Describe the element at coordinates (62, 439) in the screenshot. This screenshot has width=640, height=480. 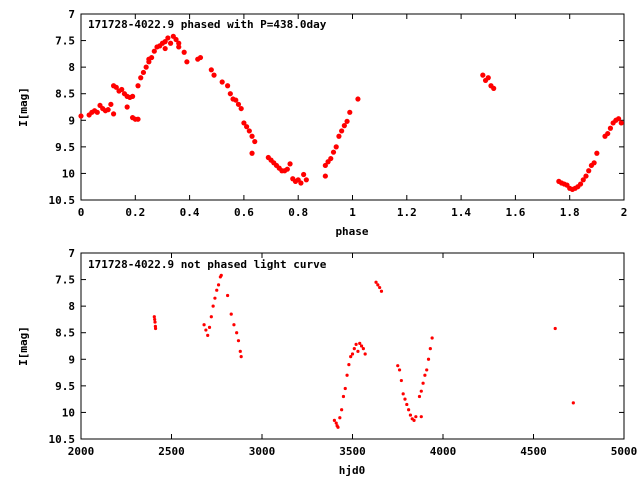
I see `unphased-y-tick-label: 10.5` at that location.